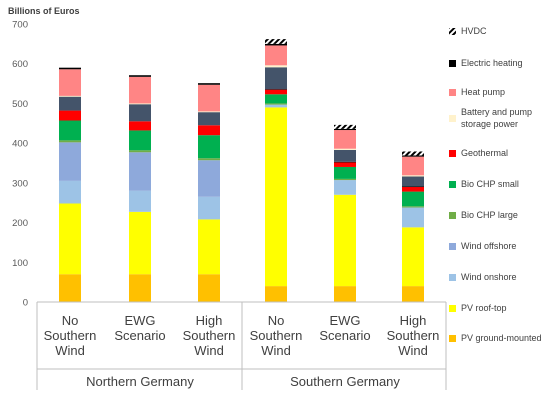  I want to click on y-tick-label: 300, so click(20, 183).